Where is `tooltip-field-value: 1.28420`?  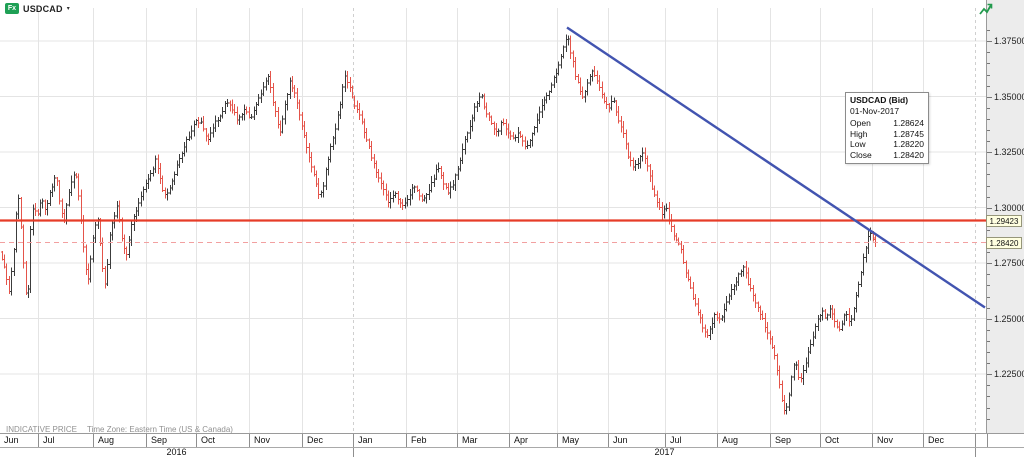
tooltip-field-value: 1.28420 is located at coordinates (908, 154).